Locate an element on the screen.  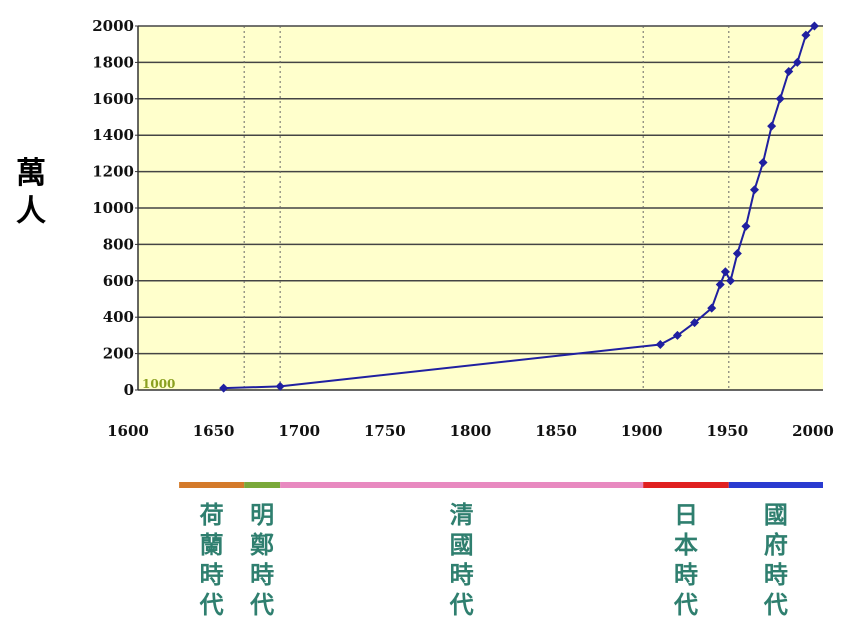
x-tick-label: 1800 is located at coordinates (471, 431).